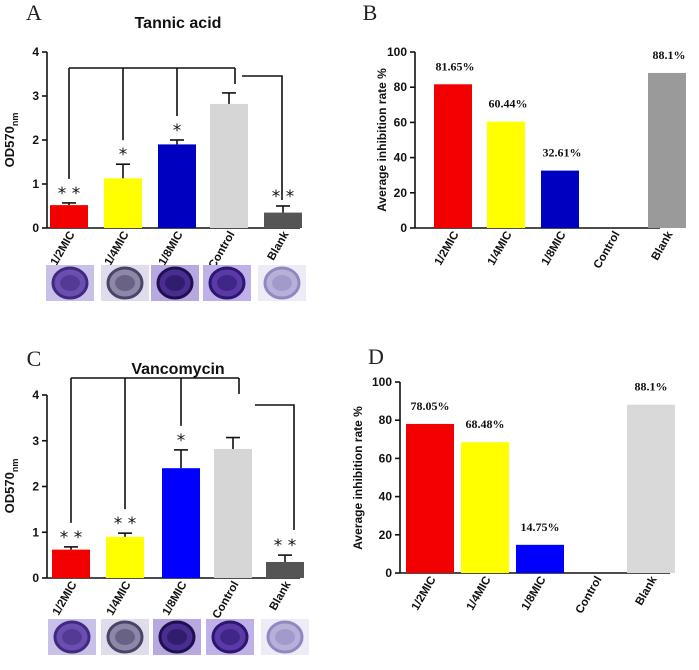  What do you see at coordinates (178, 23) in the screenshot?
I see `chart-title: Tannic acid` at bounding box center [178, 23].